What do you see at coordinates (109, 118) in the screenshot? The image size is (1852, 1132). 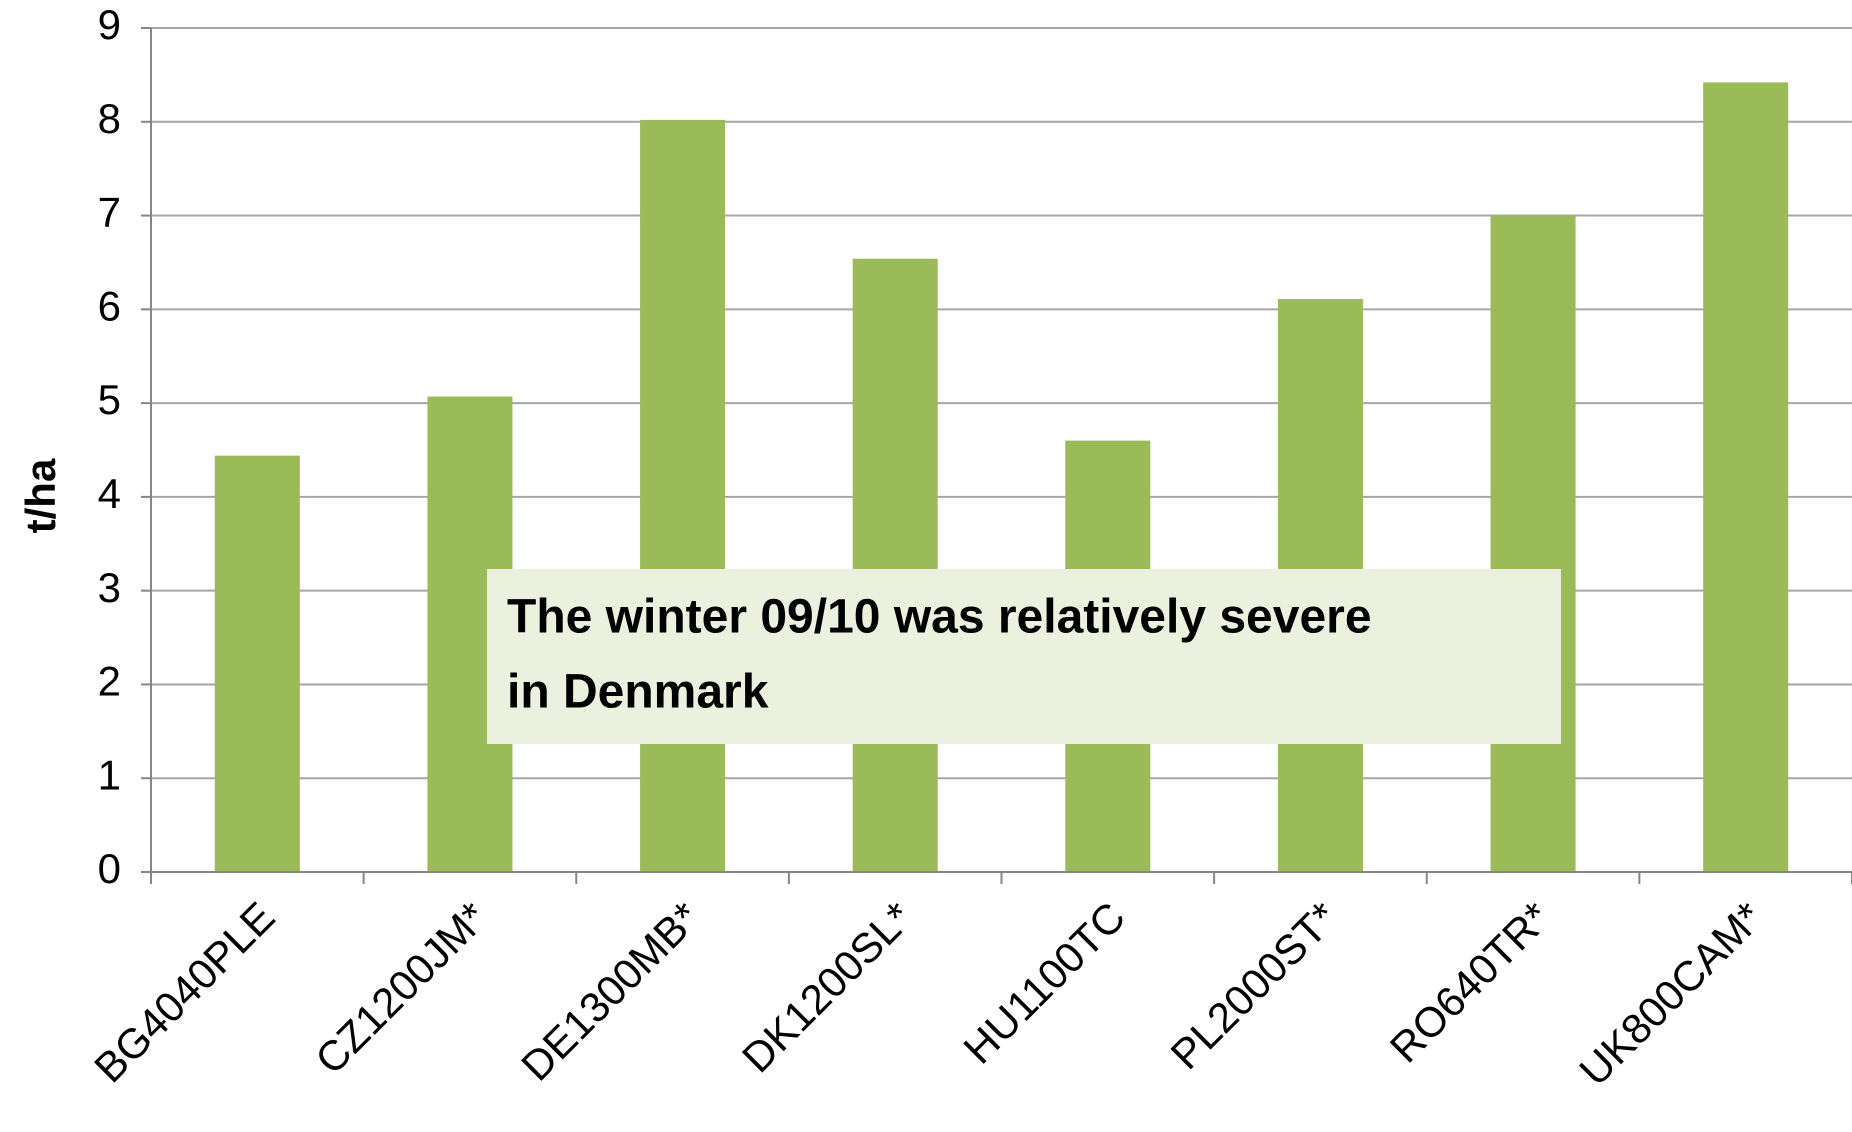 I see `y-tick-label: 8` at bounding box center [109, 118].